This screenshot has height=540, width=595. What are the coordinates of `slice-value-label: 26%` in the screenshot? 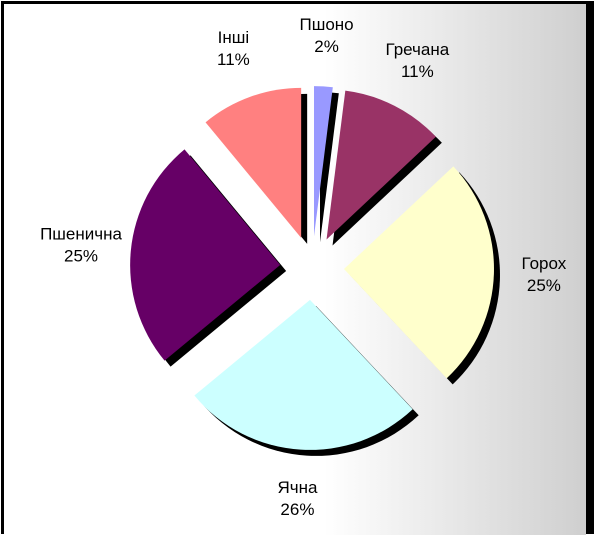 It's located at (297, 509).